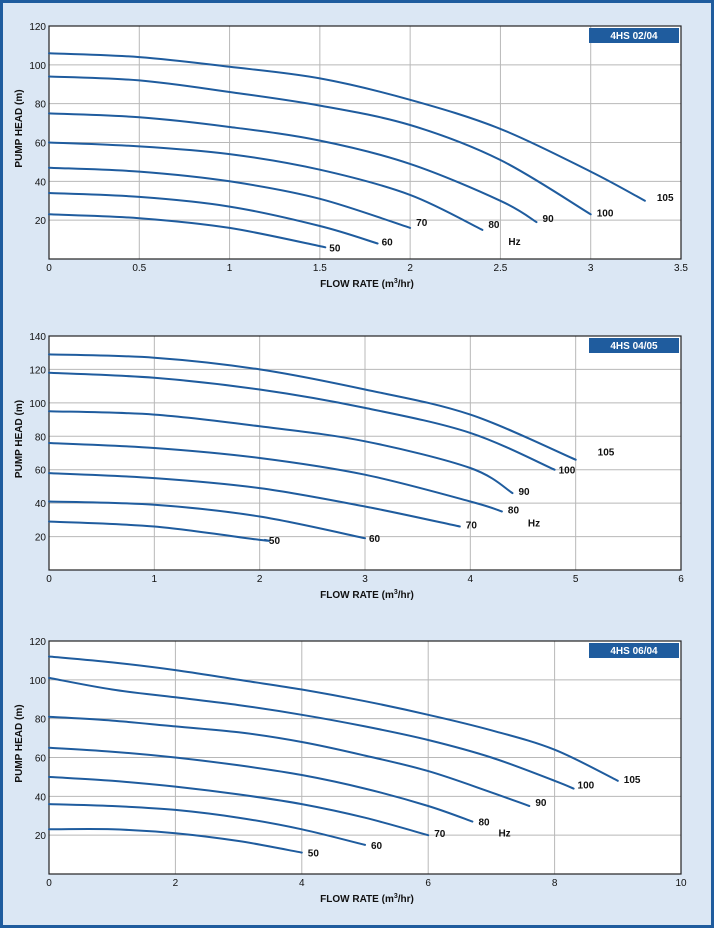 This screenshot has width=714, height=928. I want to click on x-tick-label: 3.5, so click(681, 268).